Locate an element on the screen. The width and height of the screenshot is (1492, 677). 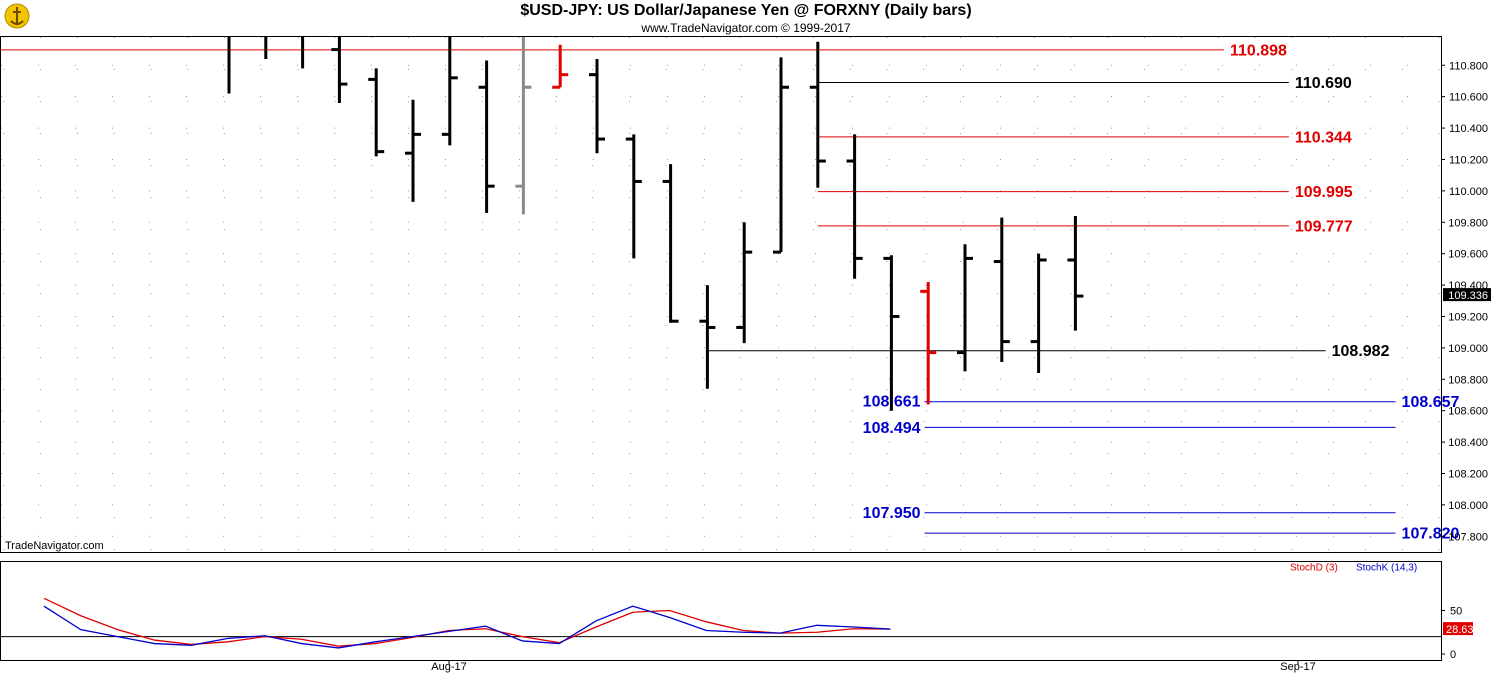
stoch-panel-frame is located at coordinates (721, 611).